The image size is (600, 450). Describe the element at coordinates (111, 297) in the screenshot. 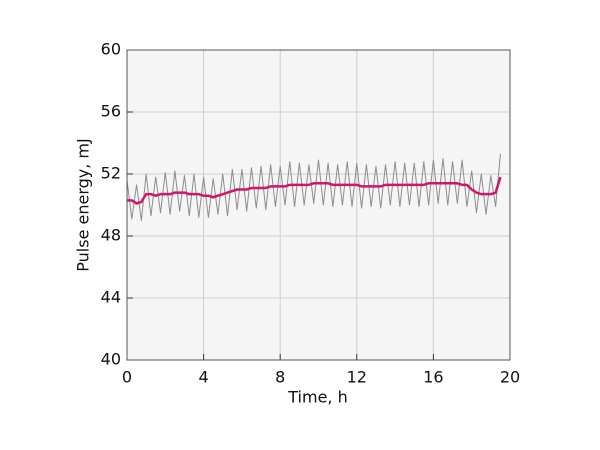

I see `y-tick-label: 44` at that location.